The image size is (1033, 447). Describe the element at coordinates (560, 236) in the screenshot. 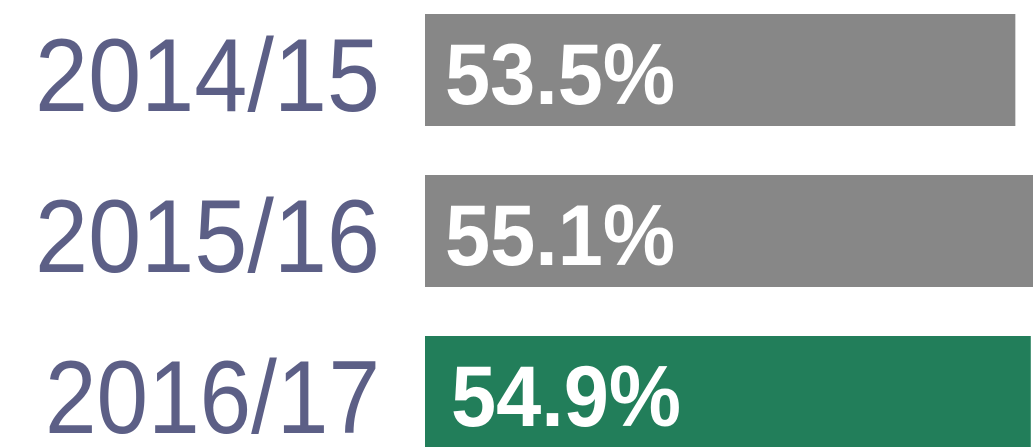

I see `value-label: 55.1%` at that location.